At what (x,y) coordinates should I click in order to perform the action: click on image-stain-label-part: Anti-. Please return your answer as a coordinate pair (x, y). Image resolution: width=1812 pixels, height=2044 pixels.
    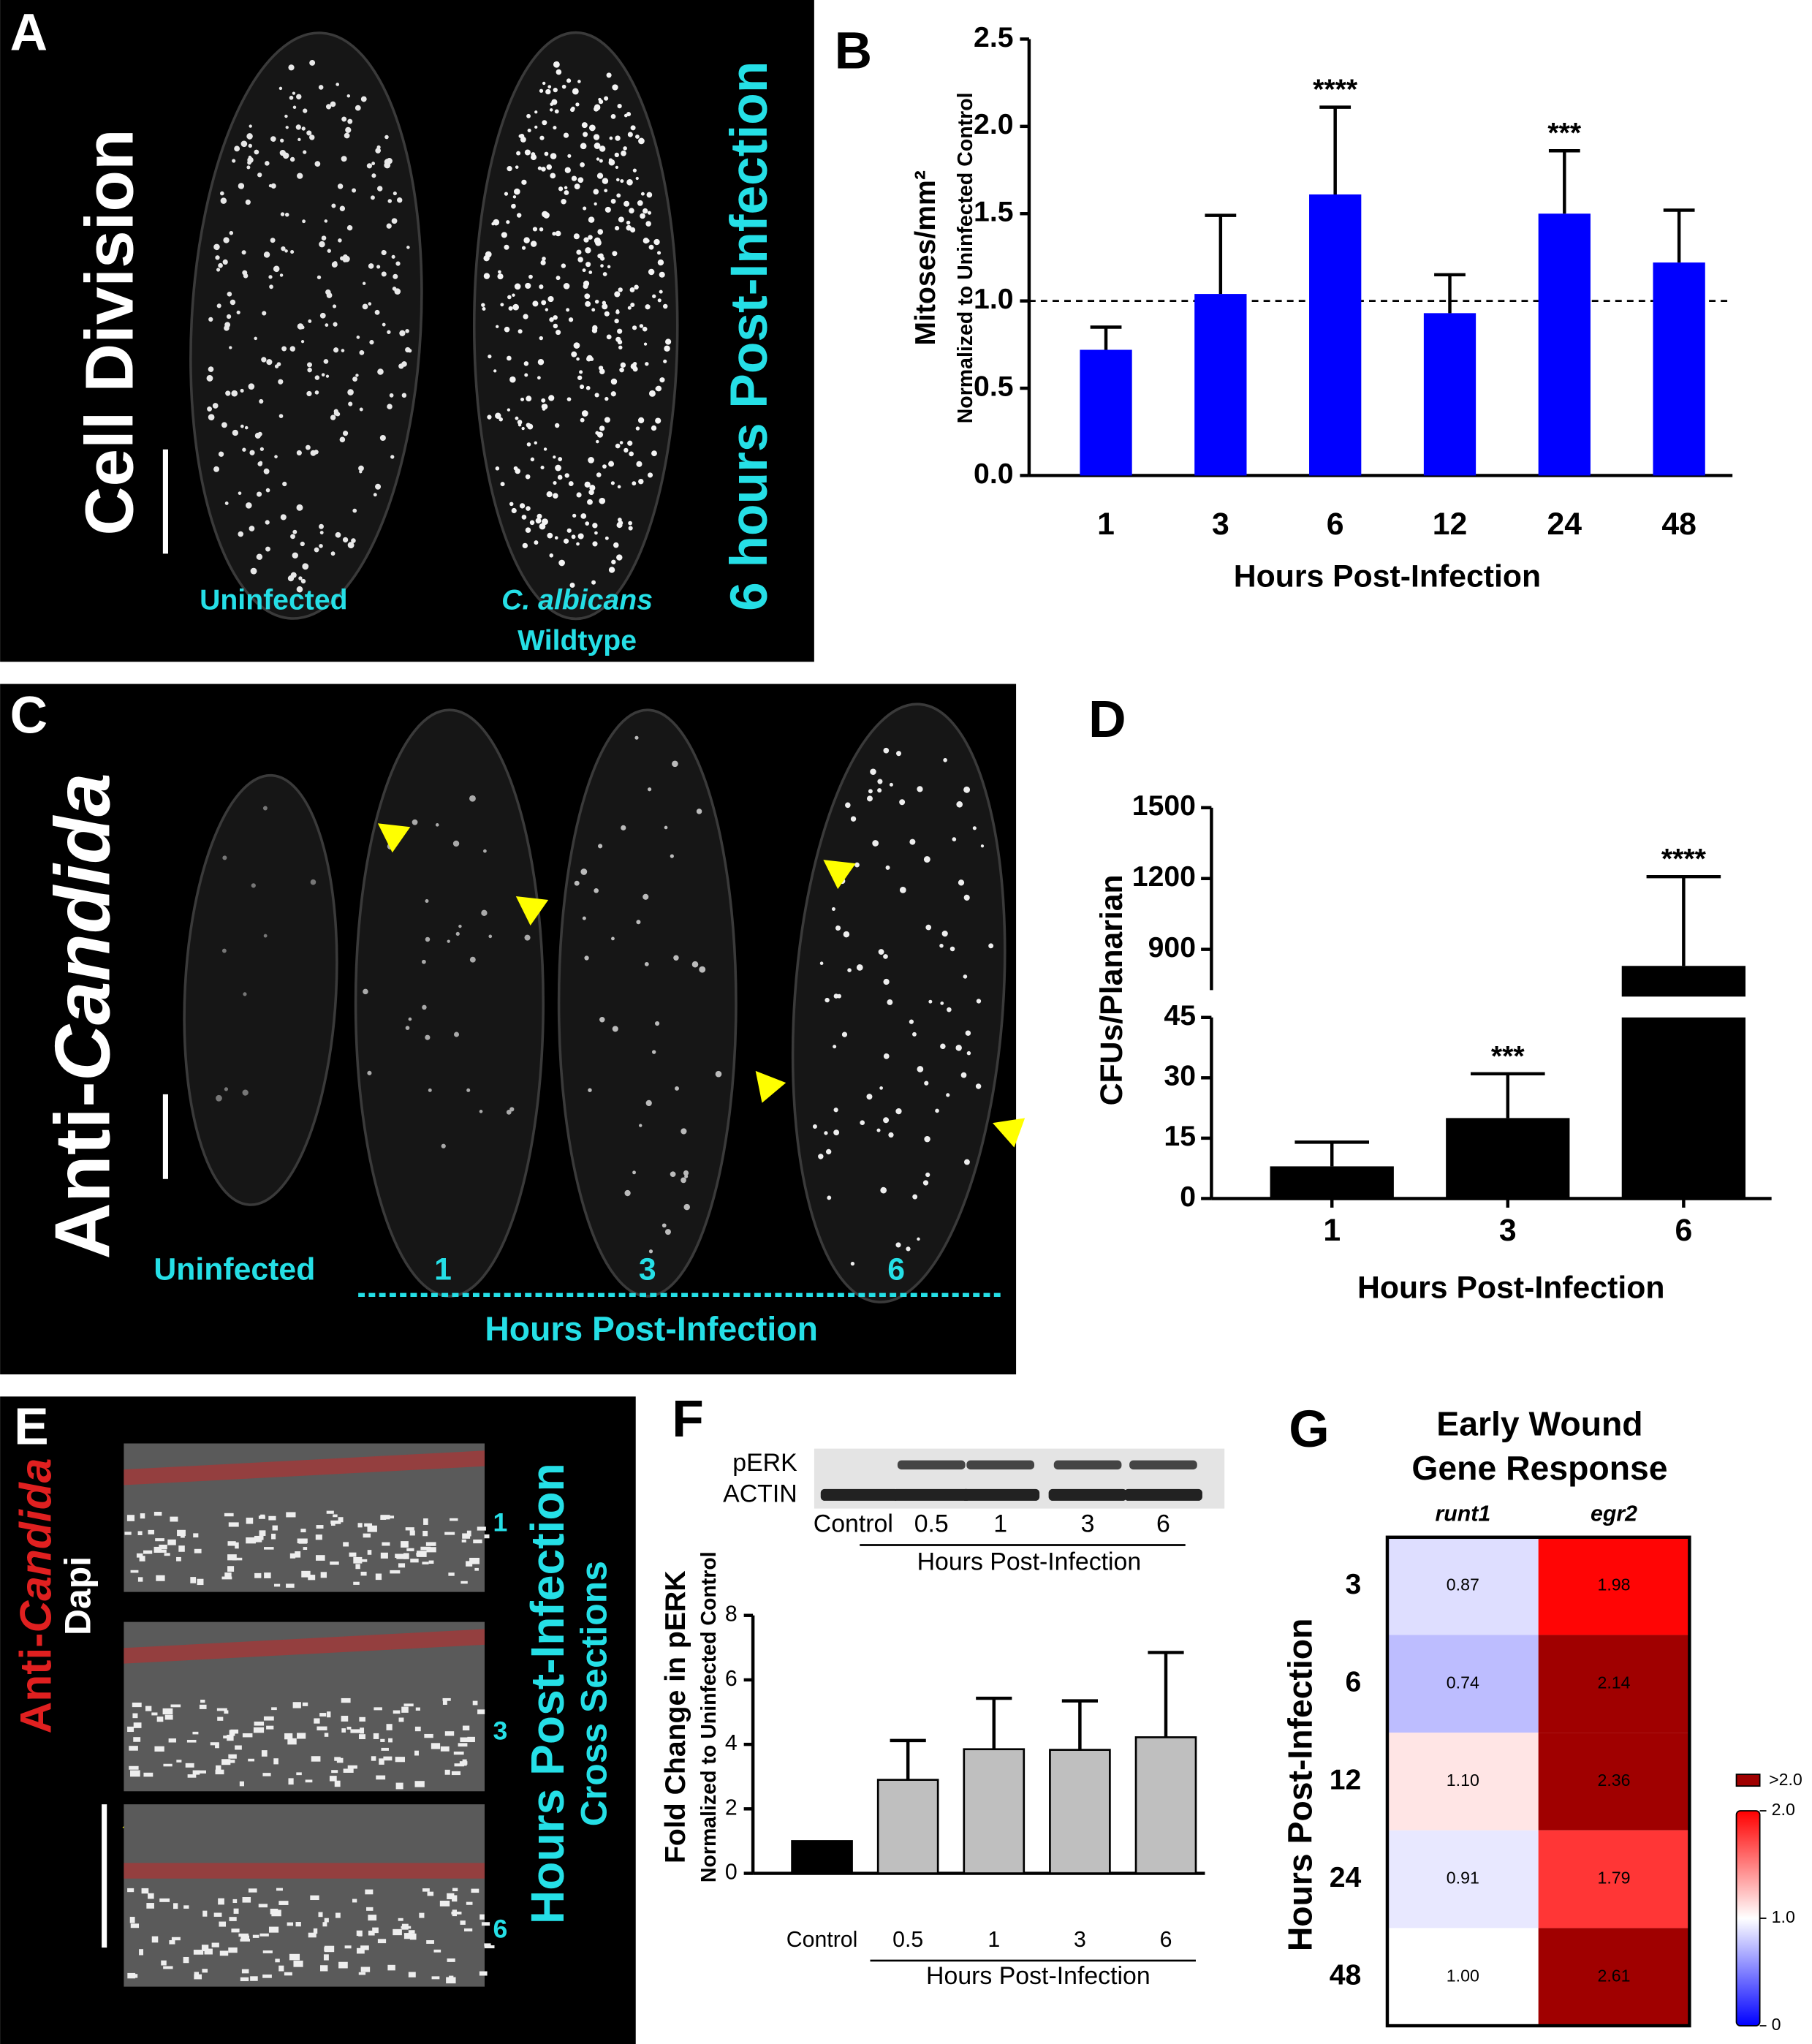
    Looking at the image, I should click on (36, 1684).